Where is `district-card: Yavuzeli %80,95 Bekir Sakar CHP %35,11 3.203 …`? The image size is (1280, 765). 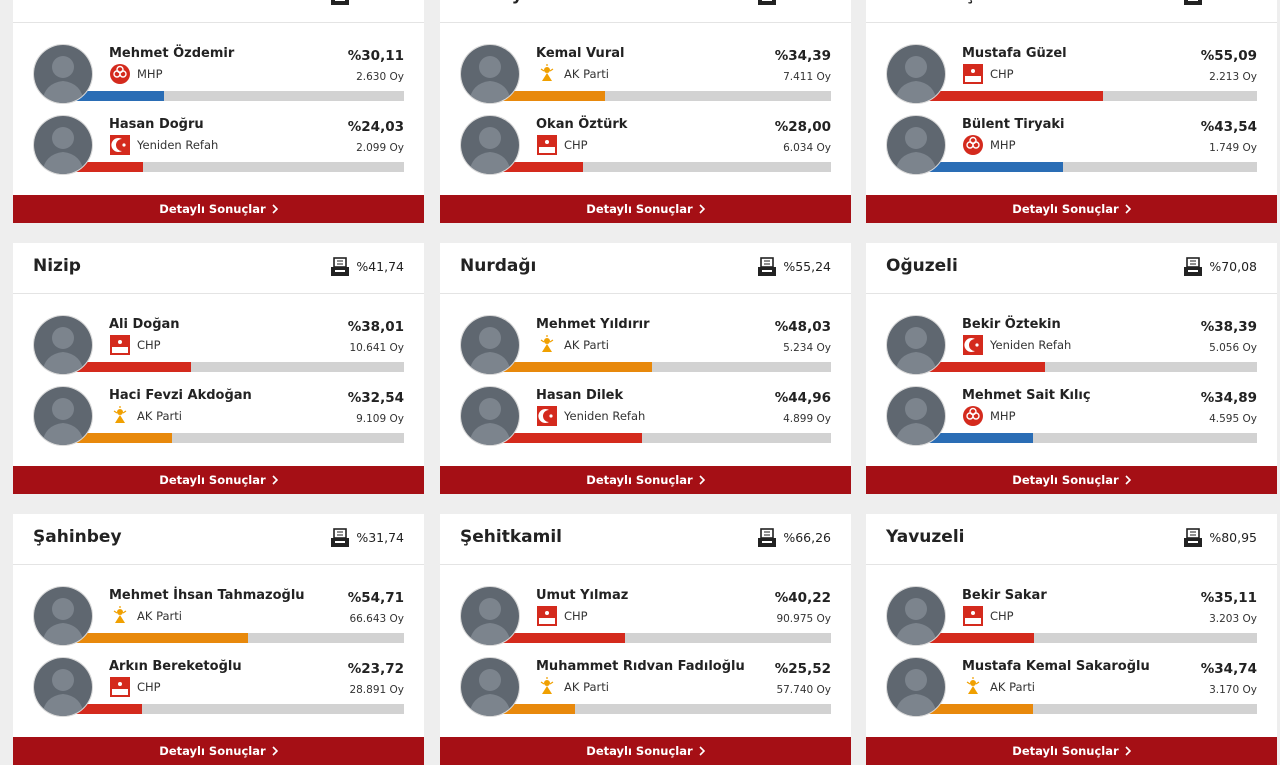 district-card: Yavuzeli %80,95 Bekir Sakar CHP %35,11 3.203 … is located at coordinates (1071, 639).